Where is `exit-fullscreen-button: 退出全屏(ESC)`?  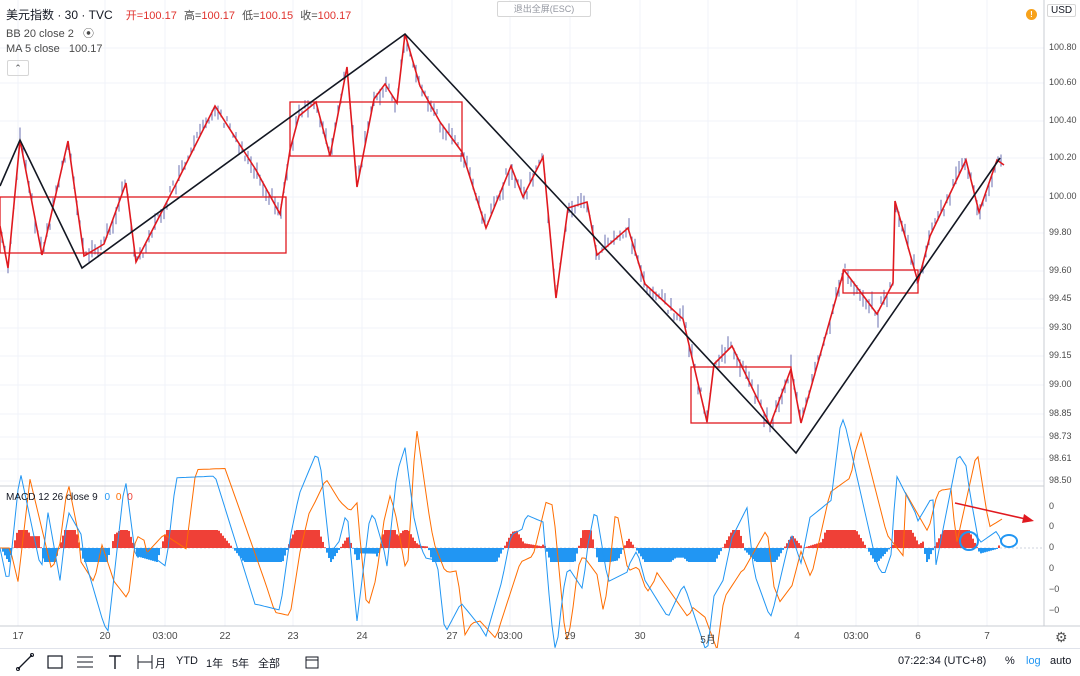 exit-fullscreen-button: 退出全屏(ESC) is located at coordinates (544, 9).